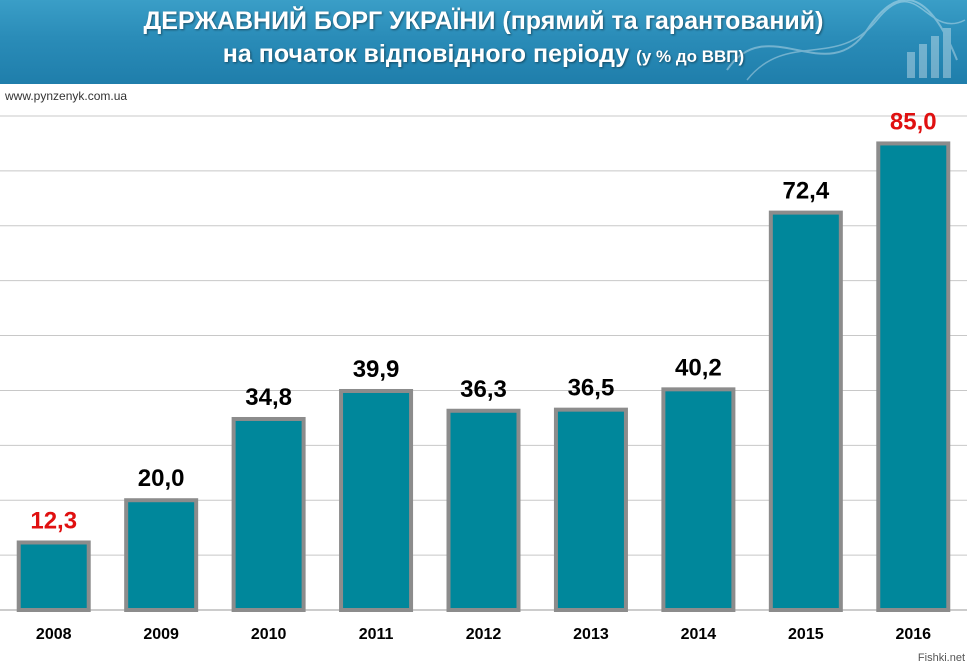  What do you see at coordinates (591, 634) in the screenshot?
I see `x-tick-label-2013: 2013` at bounding box center [591, 634].